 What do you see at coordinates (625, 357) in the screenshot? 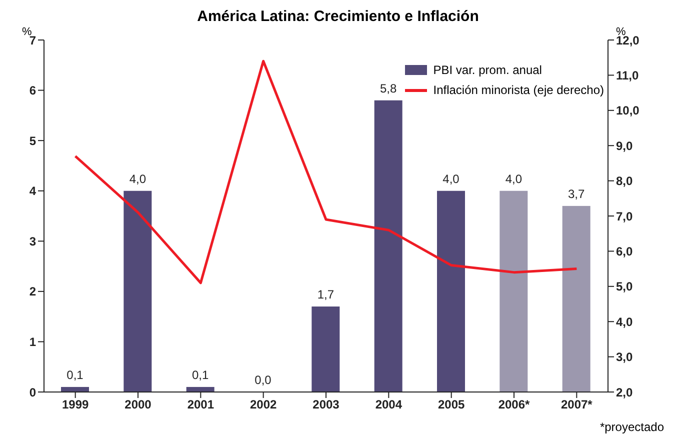
I see `y2-tick-label: 3,0` at bounding box center [625, 357].